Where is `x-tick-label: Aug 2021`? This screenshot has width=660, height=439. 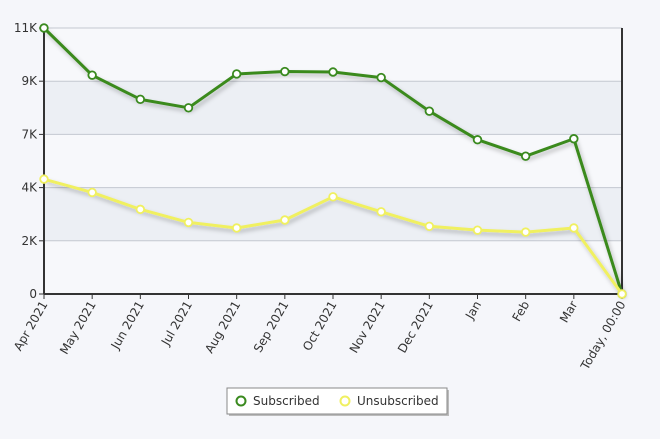
x-tick-label: Aug 2021 is located at coordinates (222, 327).